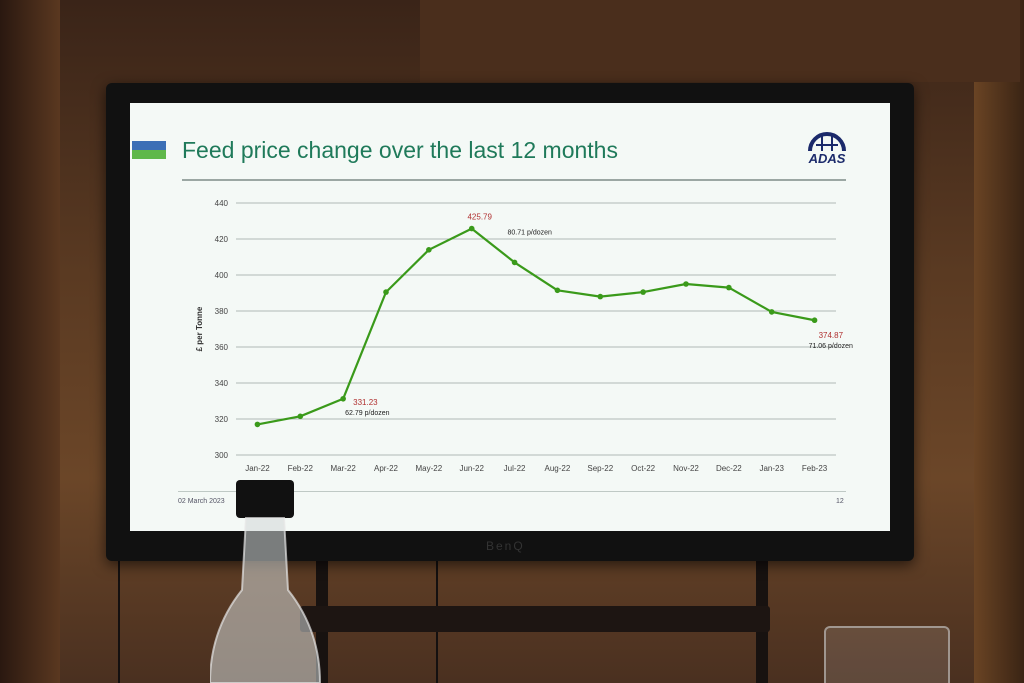 This screenshot has height=683, width=1024. I want to click on x-tick-label: Jan-22, so click(257, 468).